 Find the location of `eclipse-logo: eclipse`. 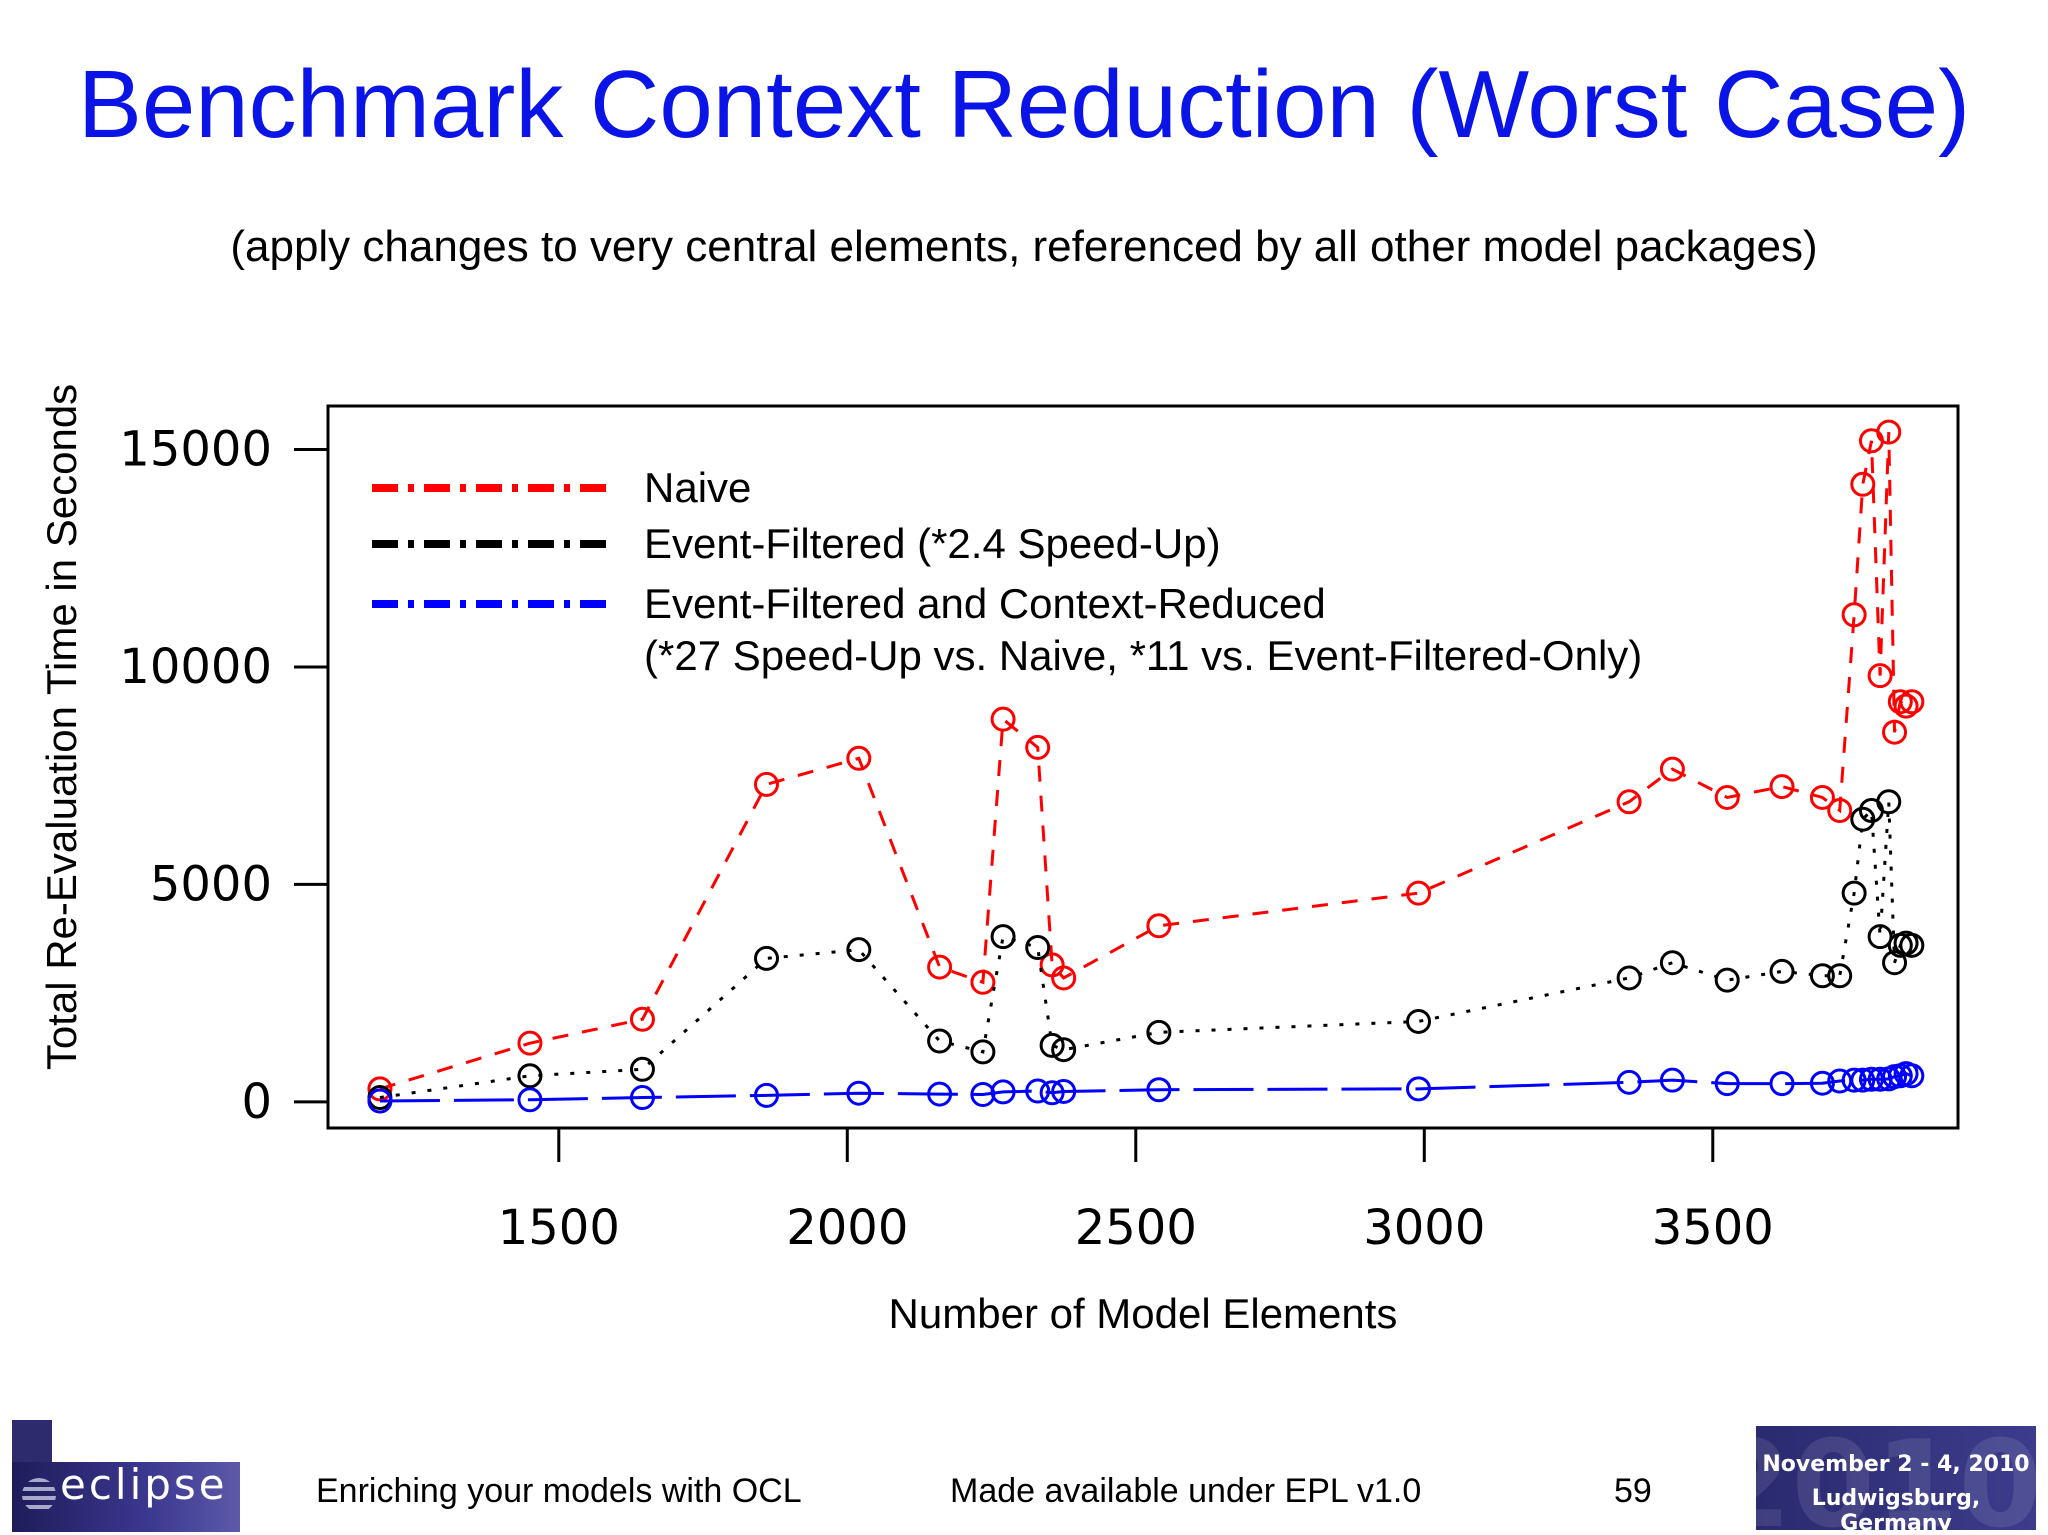

eclipse-logo: eclipse is located at coordinates (126, 1476).